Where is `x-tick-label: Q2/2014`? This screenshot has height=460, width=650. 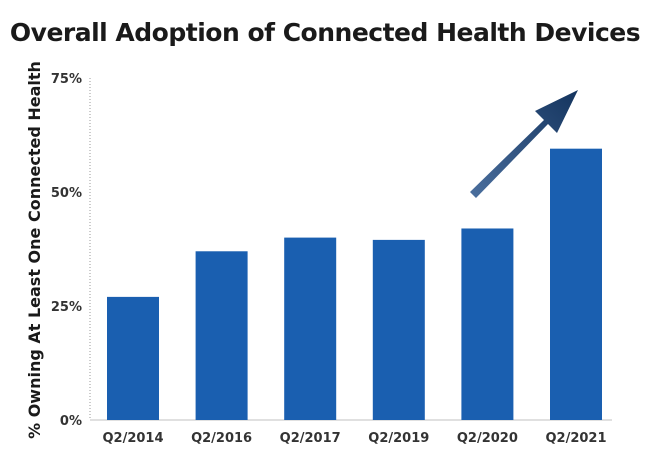
x-tick-label: Q2/2014 is located at coordinates (132, 438).